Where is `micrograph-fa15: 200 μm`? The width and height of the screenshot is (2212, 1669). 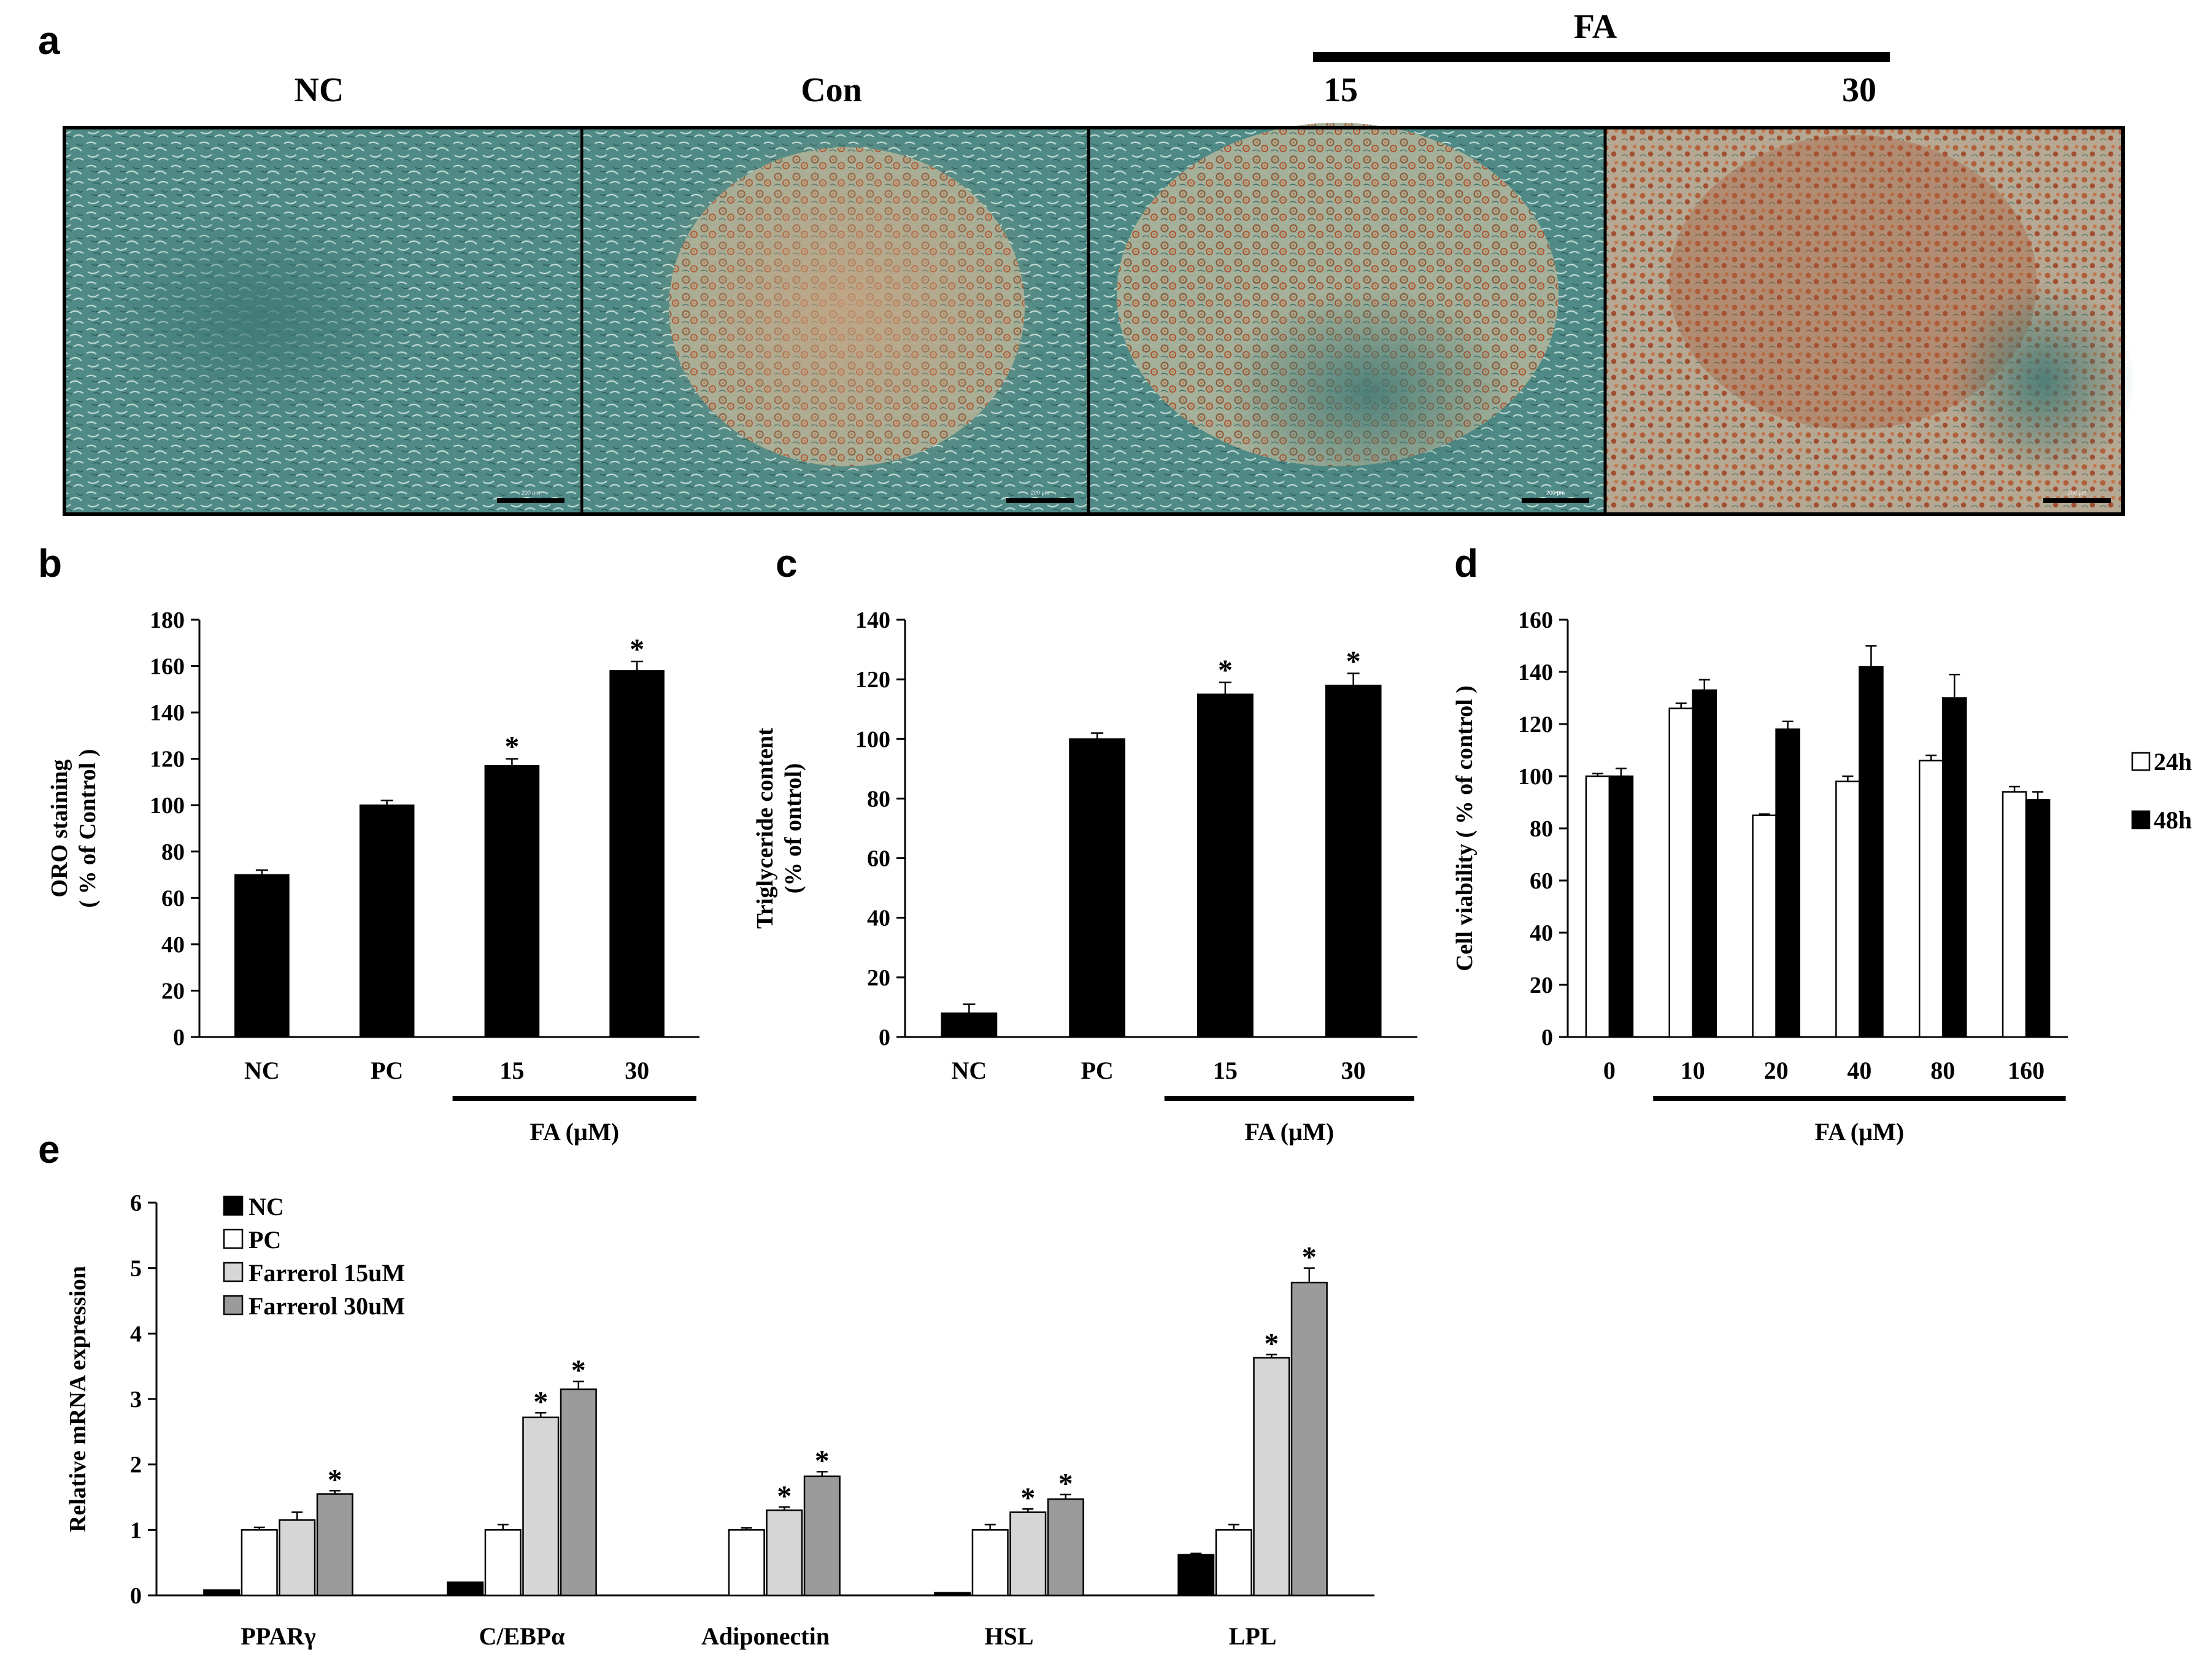
micrograph-fa15: 200 μm is located at coordinates (1347, 318).